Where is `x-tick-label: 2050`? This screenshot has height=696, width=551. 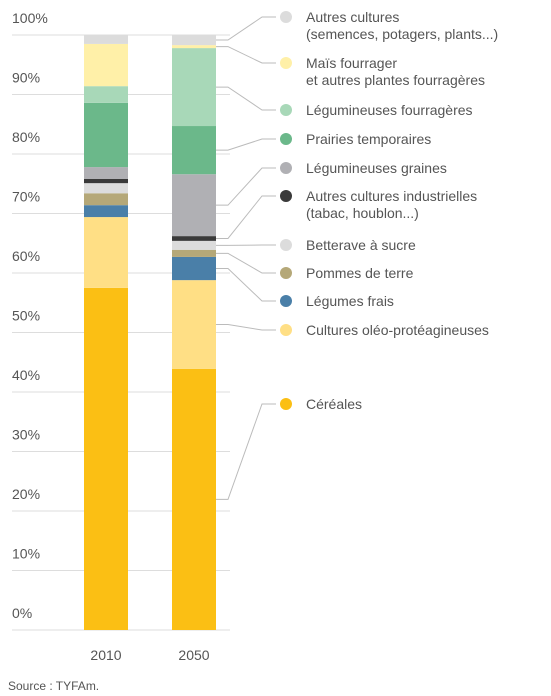 x-tick-label: 2050 is located at coordinates (193, 655).